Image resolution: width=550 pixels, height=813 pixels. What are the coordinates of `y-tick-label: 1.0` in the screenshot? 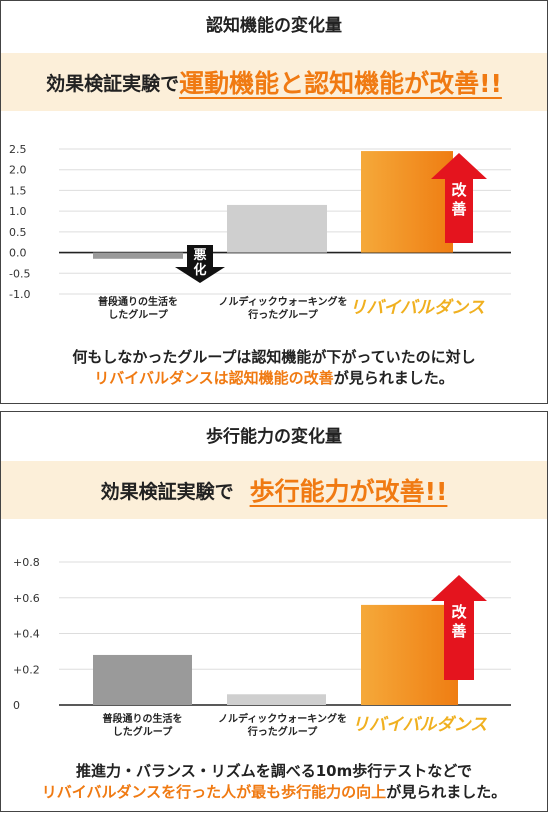 It's located at (18, 211).